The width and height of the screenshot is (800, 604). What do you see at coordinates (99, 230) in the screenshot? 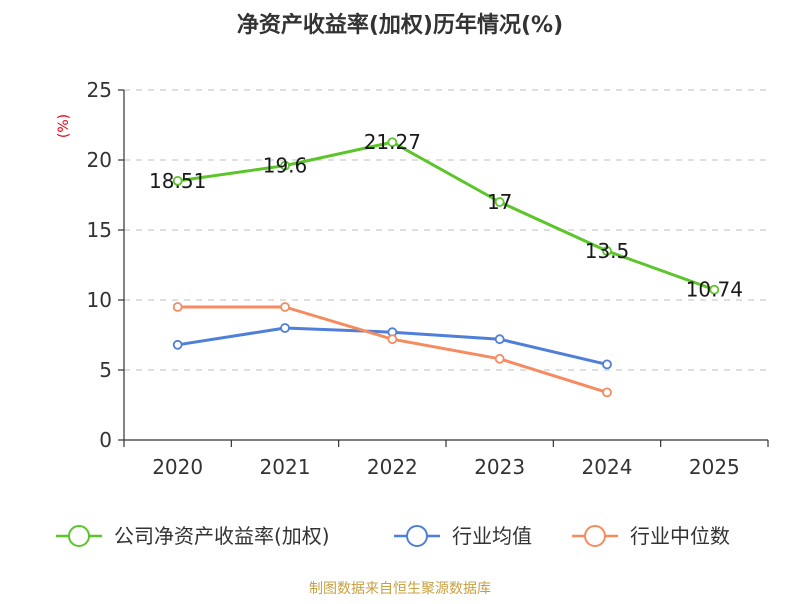
I see `y-tick-label-15: 15` at bounding box center [99, 230].